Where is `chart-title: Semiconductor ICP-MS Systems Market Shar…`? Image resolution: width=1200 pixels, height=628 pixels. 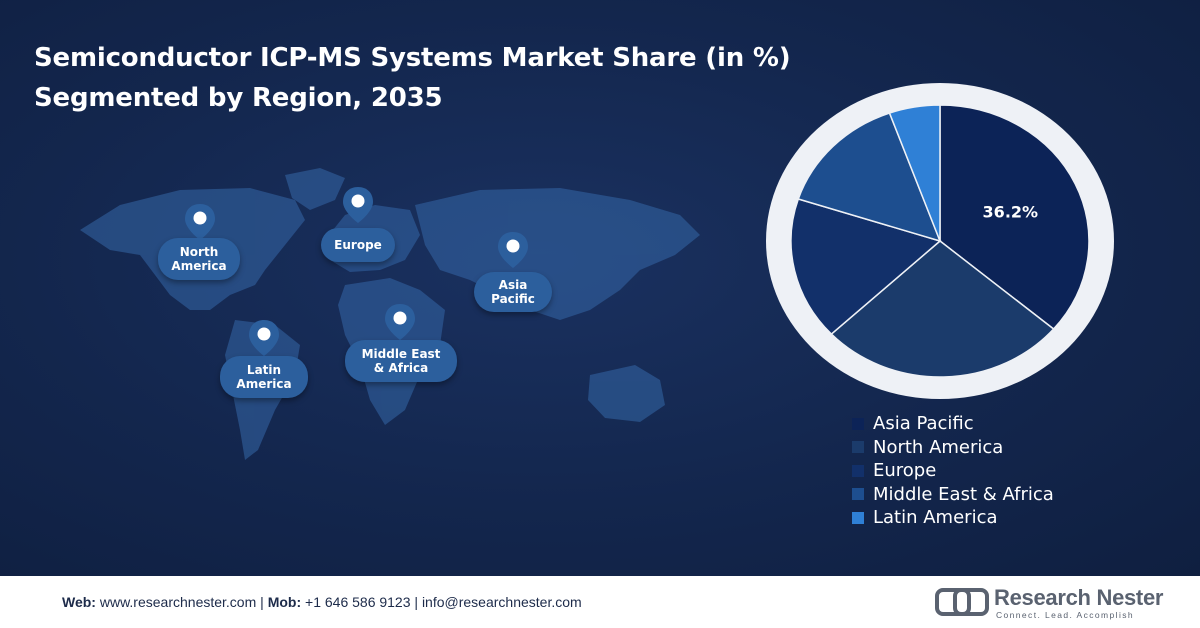
chart-title: Semiconductor ICP-MS Systems Market Shar… is located at coordinates (414, 78).